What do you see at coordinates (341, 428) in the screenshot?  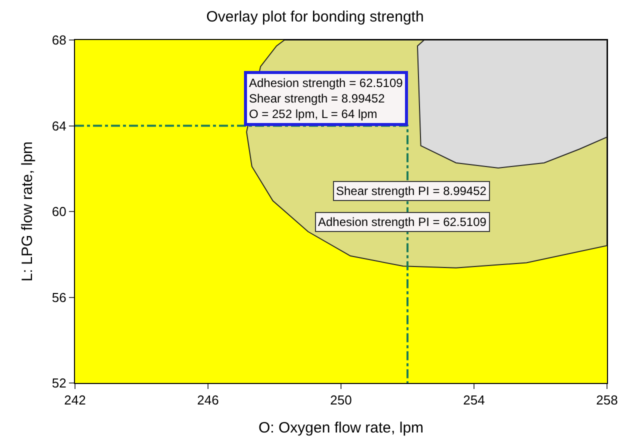 I see `x-axis-title: O: Oxygen flow rate, lpm` at bounding box center [341, 428].